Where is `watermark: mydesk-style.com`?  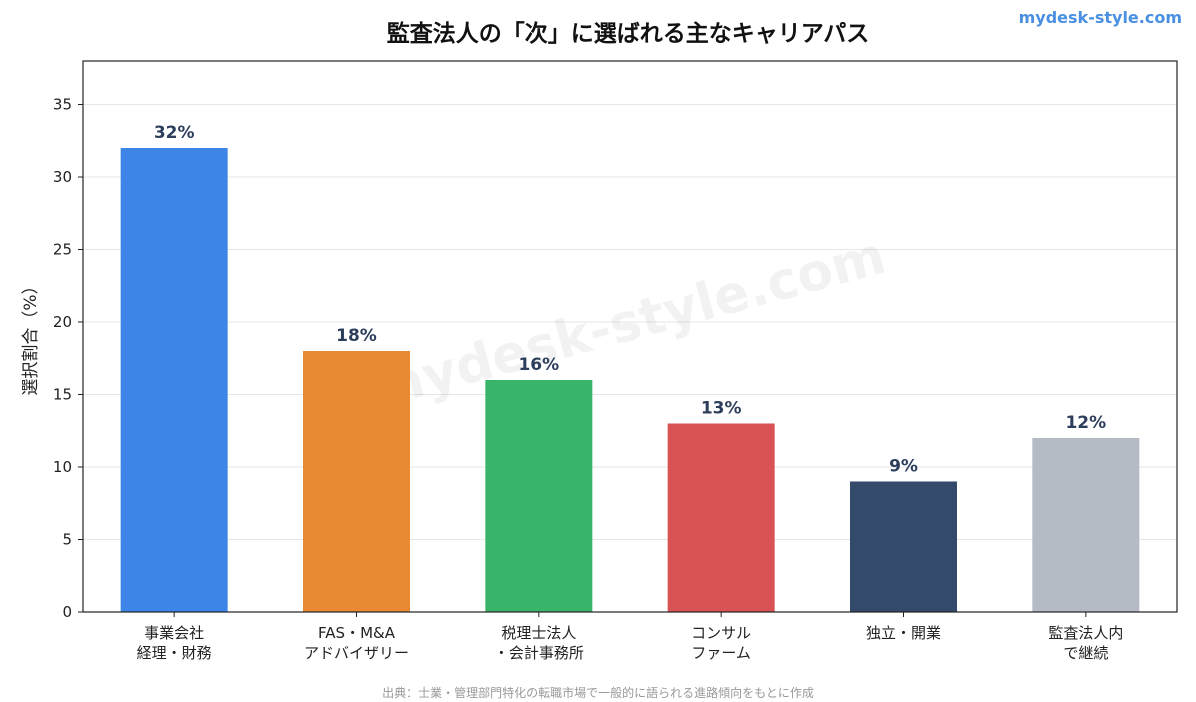
watermark: mydesk-style.com is located at coordinates (627, 323).